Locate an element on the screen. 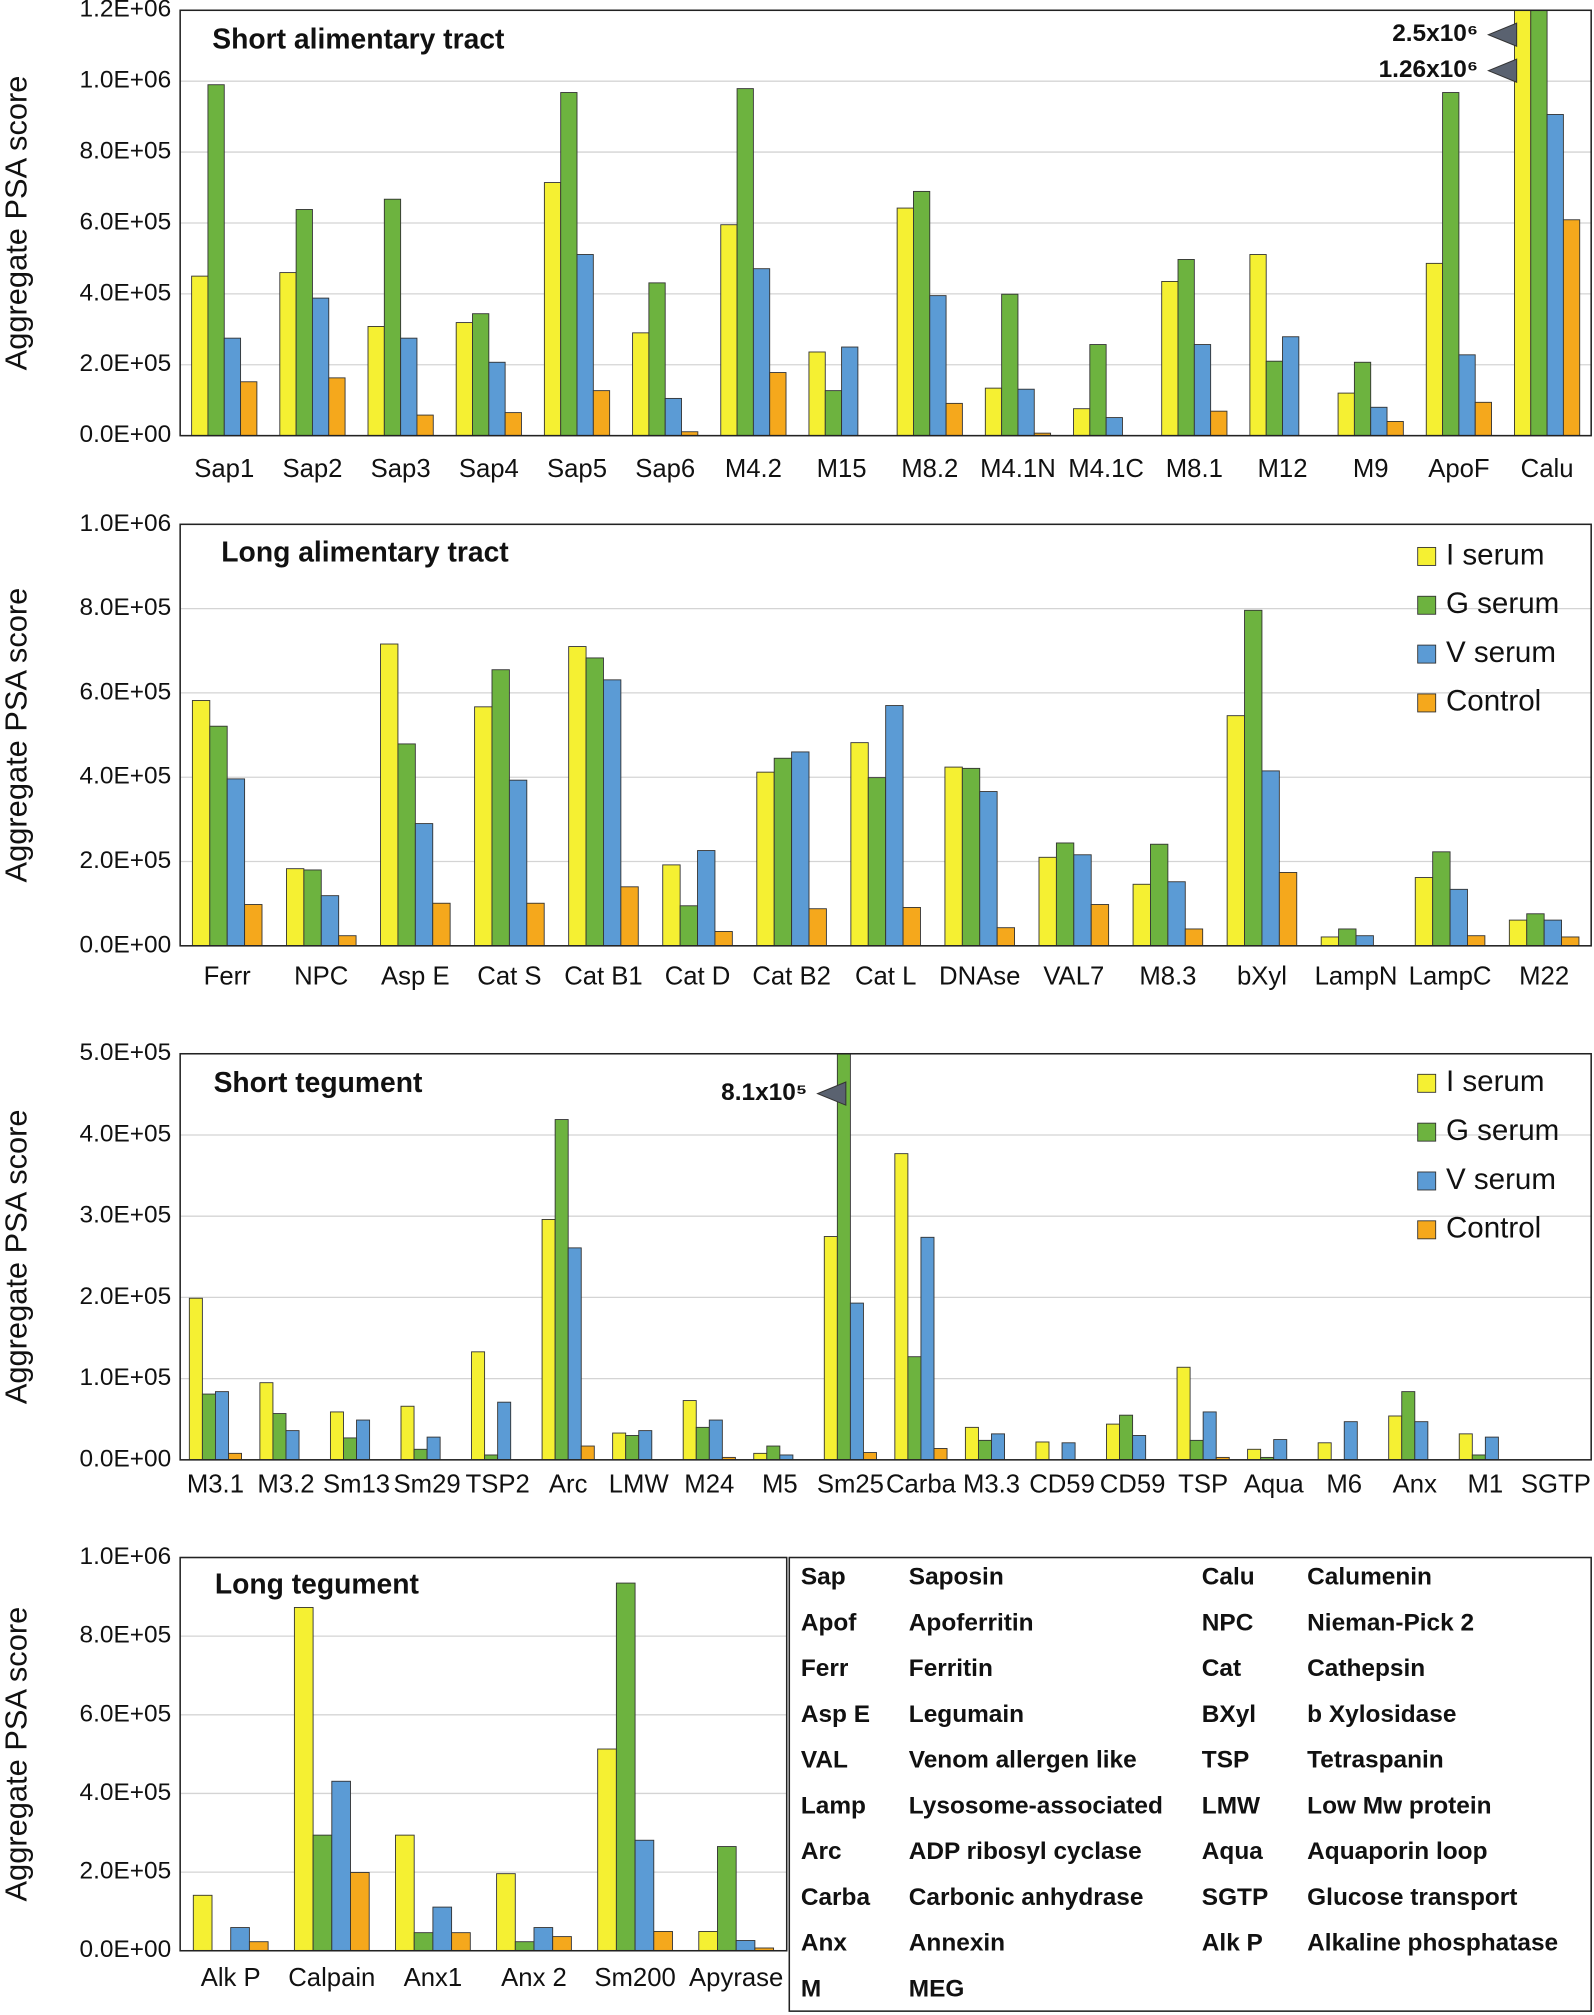 This screenshot has width=1594, height=2015. x-tick-label: LampN is located at coordinates (1356, 977).